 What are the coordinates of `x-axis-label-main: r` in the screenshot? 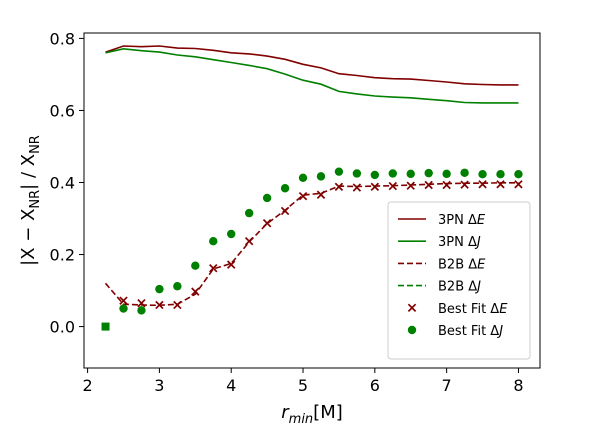 It's located at (285, 412).